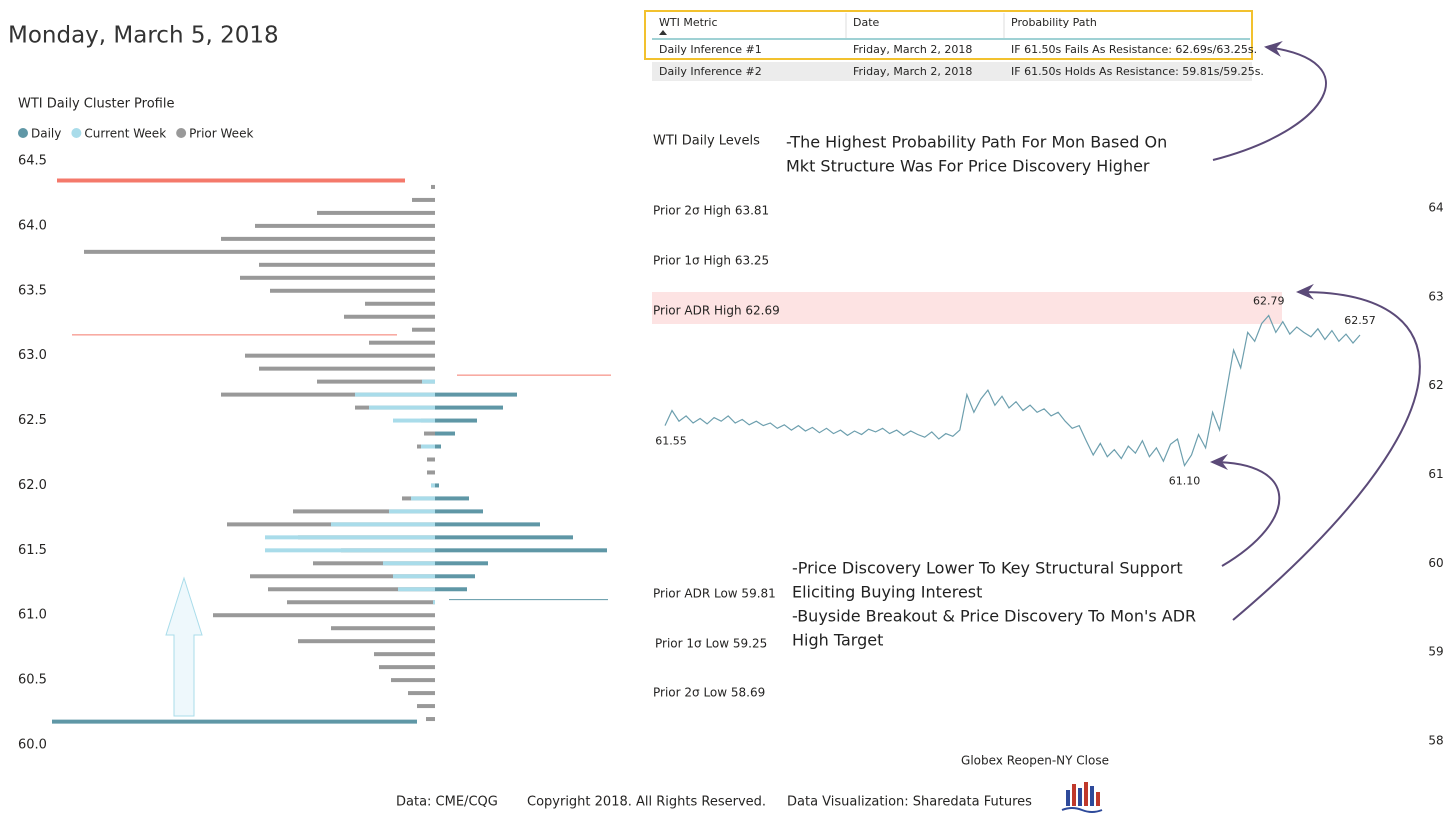 The height and width of the screenshot is (825, 1456). What do you see at coordinates (1435, 652) in the screenshot?
I see `y-tick-label: 59` at bounding box center [1435, 652].